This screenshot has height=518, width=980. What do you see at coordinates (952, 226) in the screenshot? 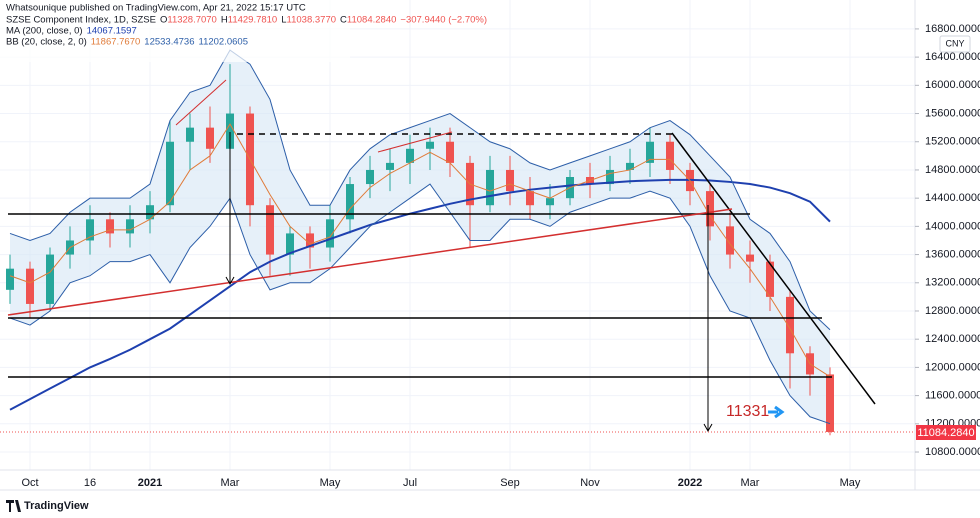
I see `y-tick-label: 14000.0000` at bounding box center [952, 226].